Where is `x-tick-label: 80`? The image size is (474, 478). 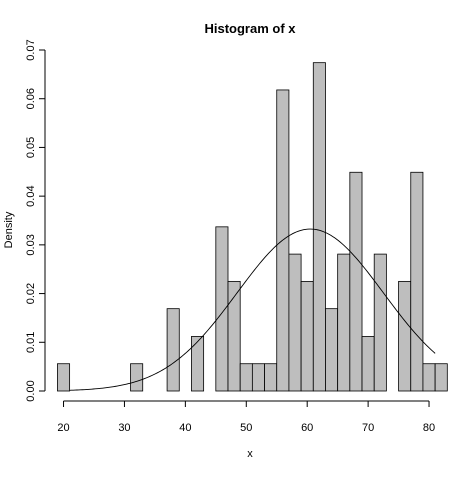
x-tick-label: 80 is located at coordinates (429, 428).